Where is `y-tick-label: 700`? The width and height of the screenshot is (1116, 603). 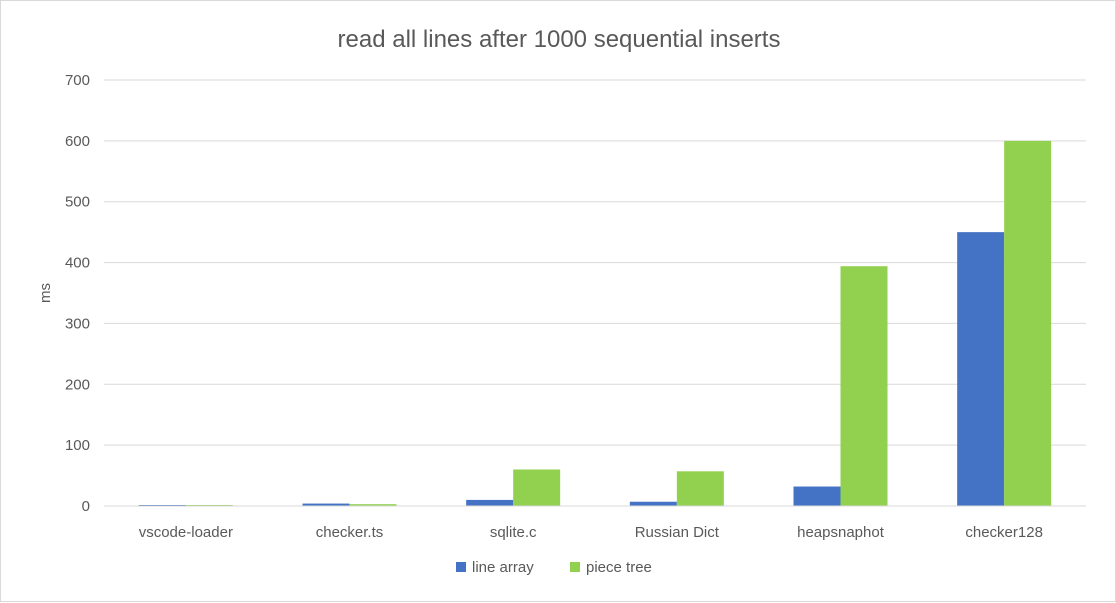 y-tick-label: 700 is located at coordinates (77, 80).